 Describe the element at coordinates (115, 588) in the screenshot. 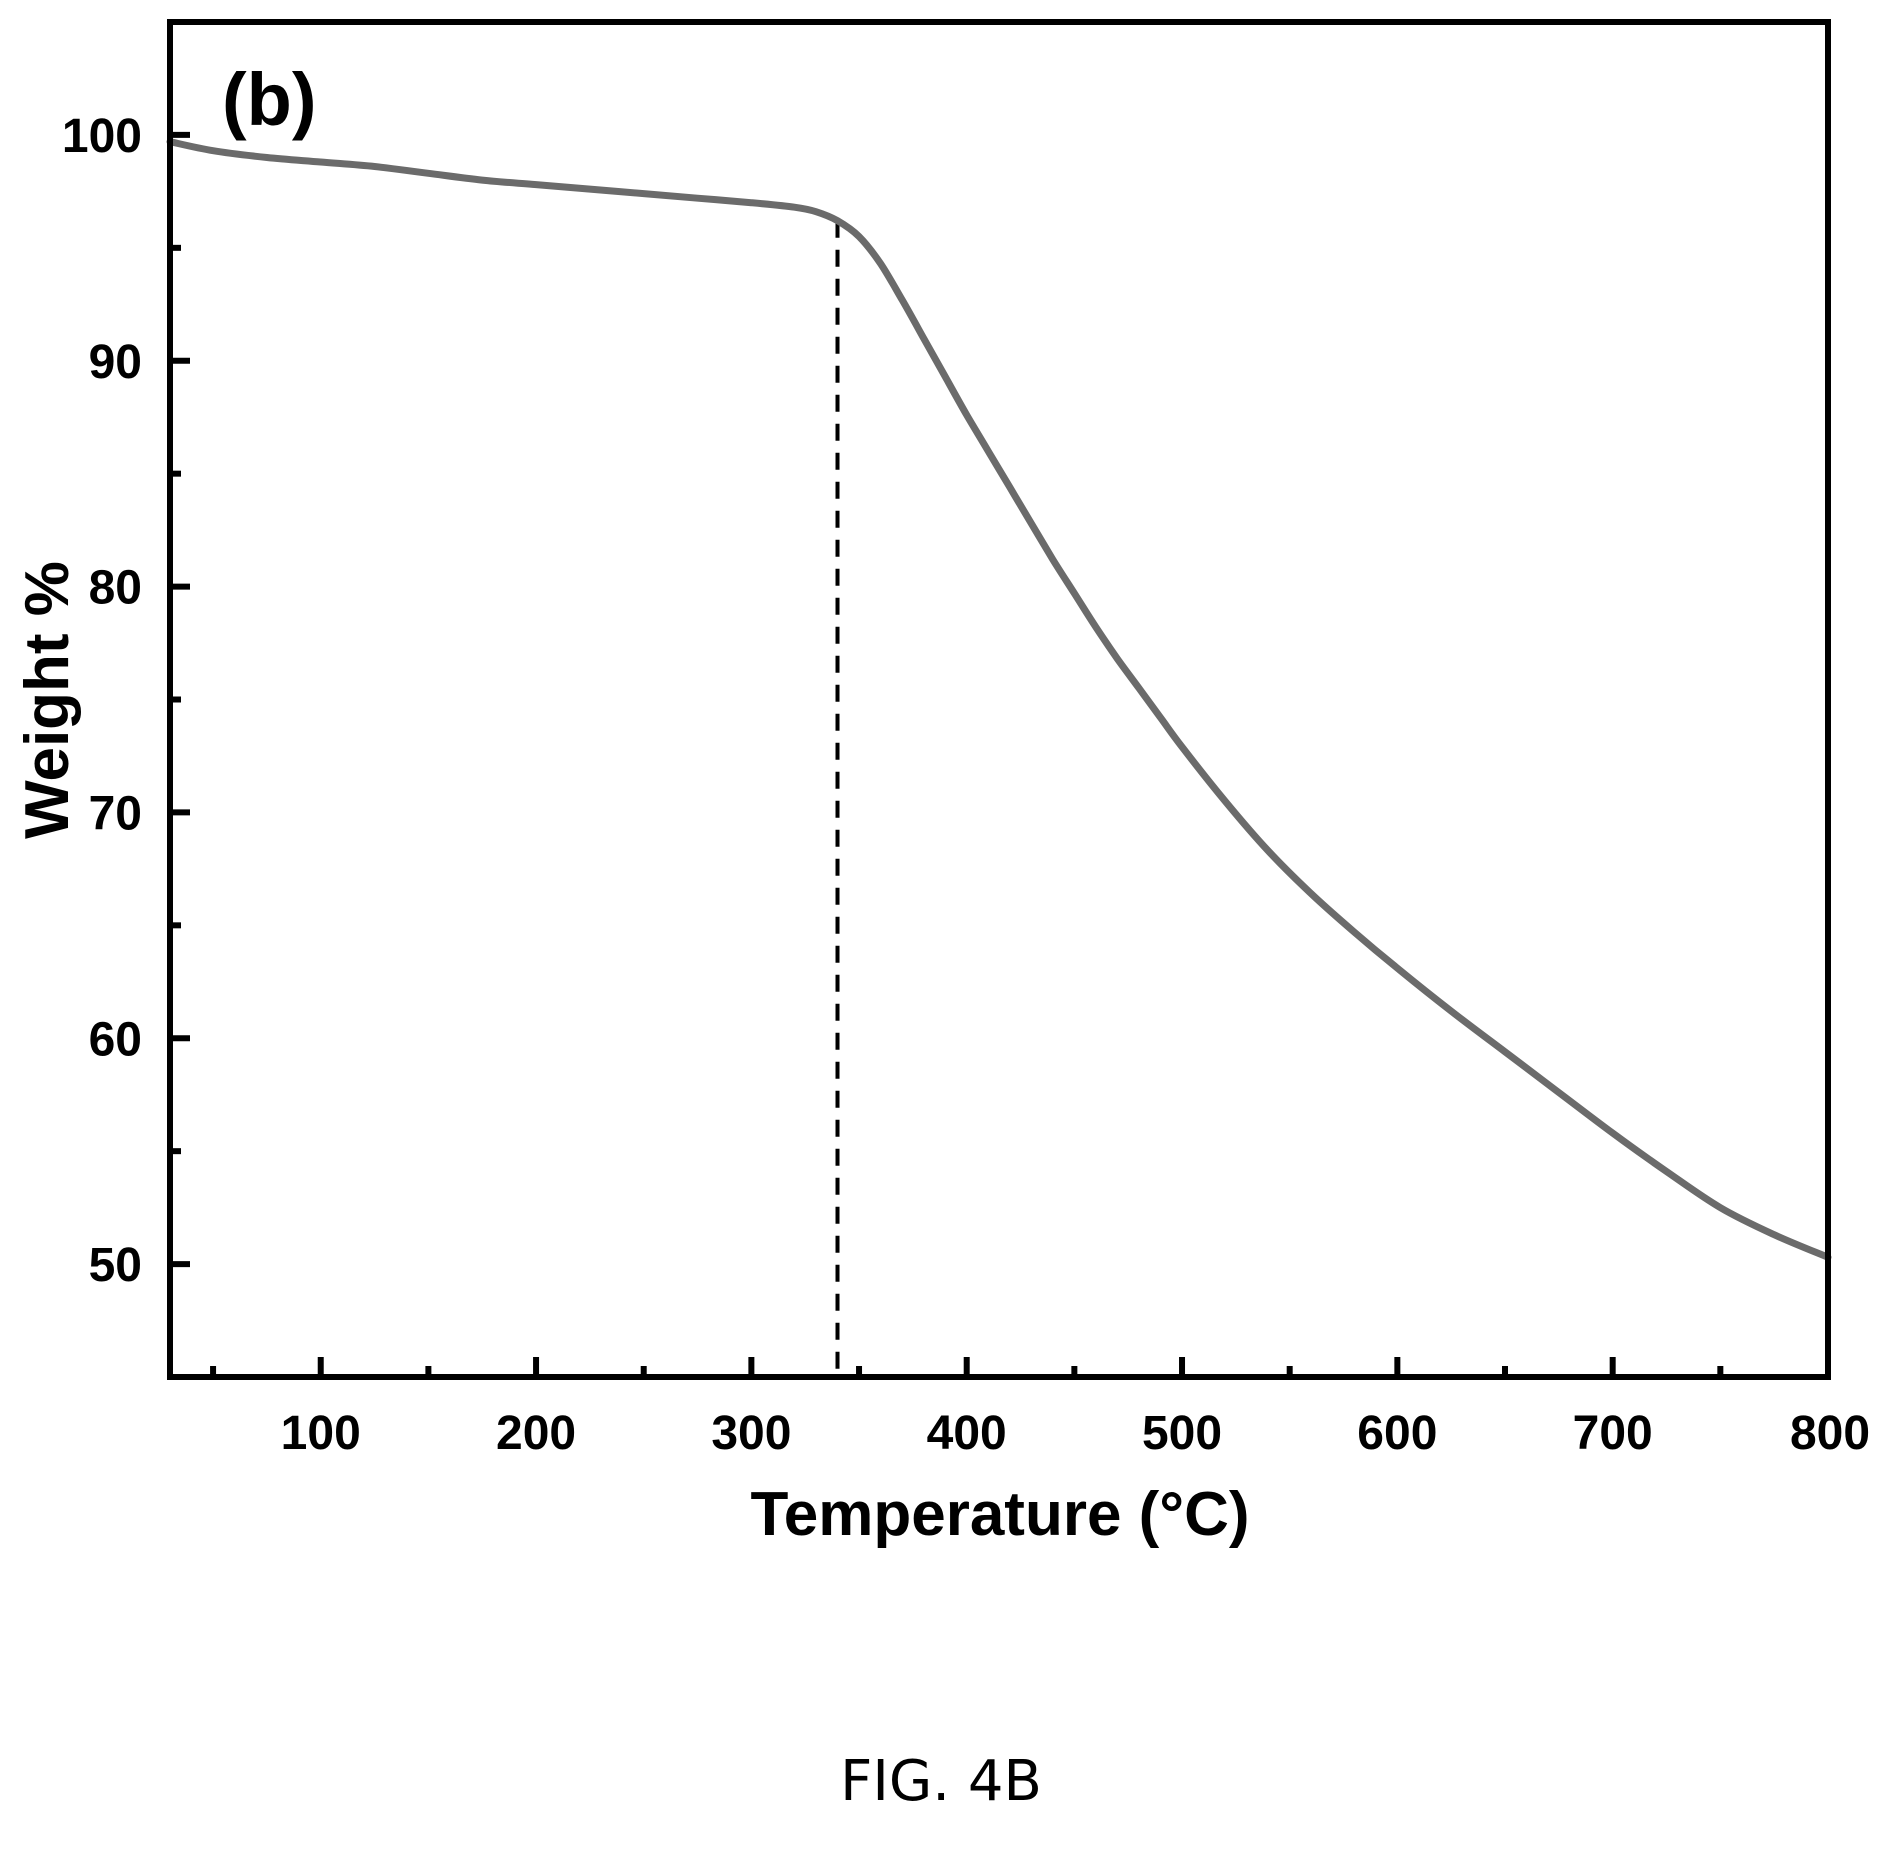

I see `y-tick-label: 80` at that location.